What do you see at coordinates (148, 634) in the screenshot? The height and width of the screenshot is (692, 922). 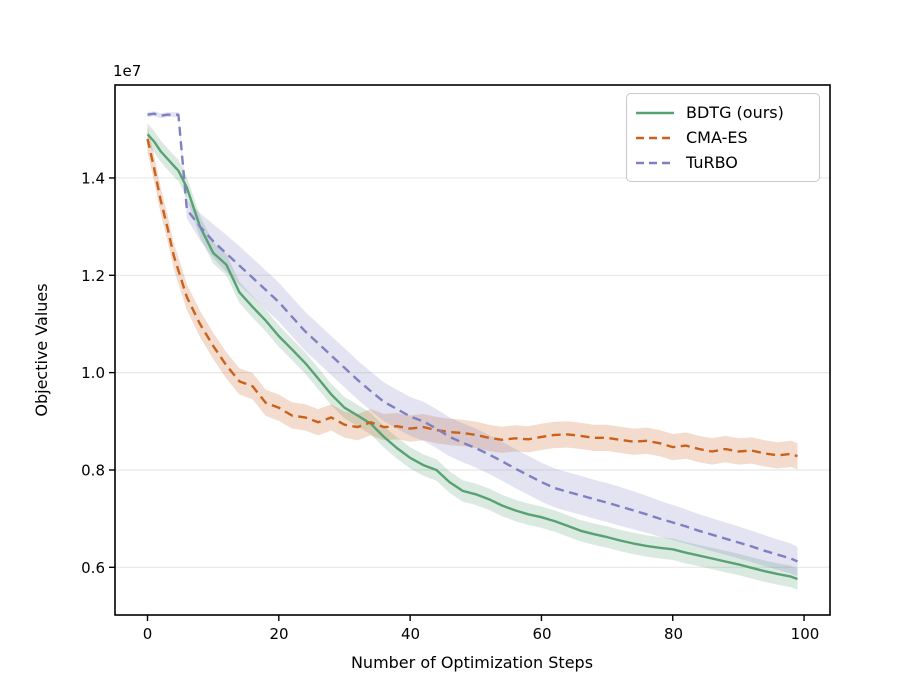 I see `x-tick-label: 0` at bounding box center [148, 634].